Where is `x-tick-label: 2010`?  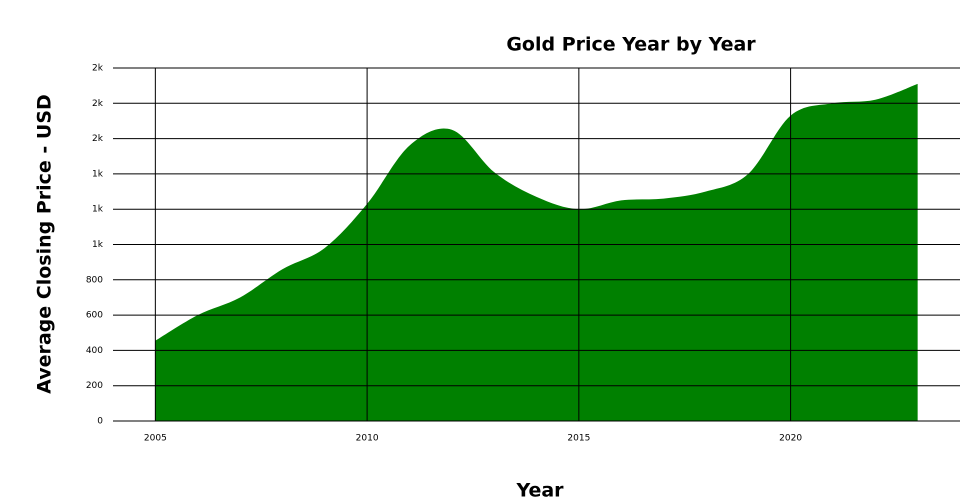 x-tick-label: 2010 is located at coordinates (367, 439).